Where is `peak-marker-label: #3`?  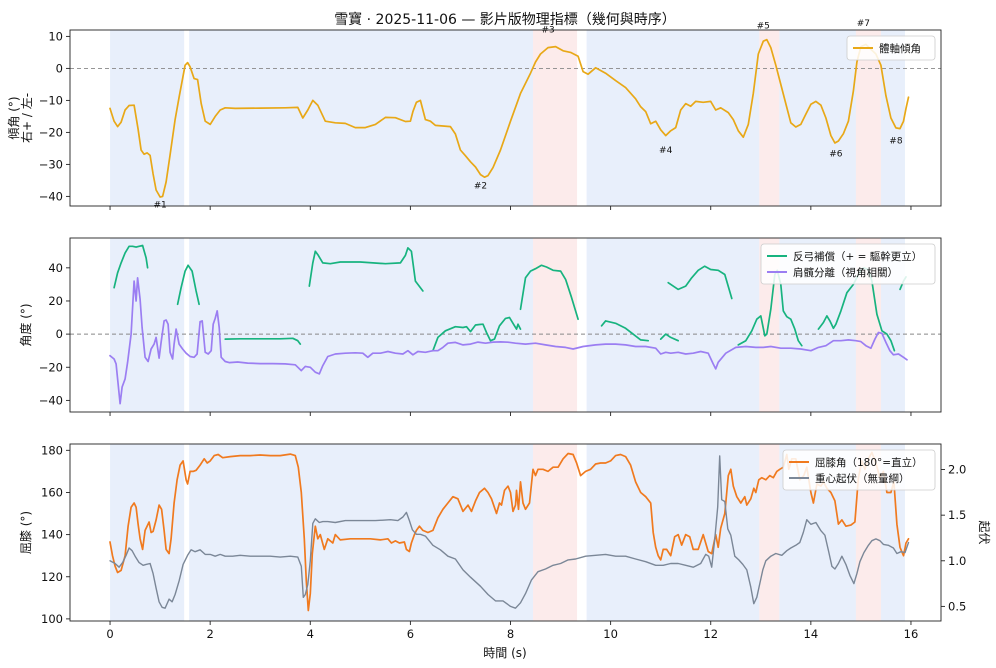 peak-marker-label: #3 is located at coordinates (547, 31).